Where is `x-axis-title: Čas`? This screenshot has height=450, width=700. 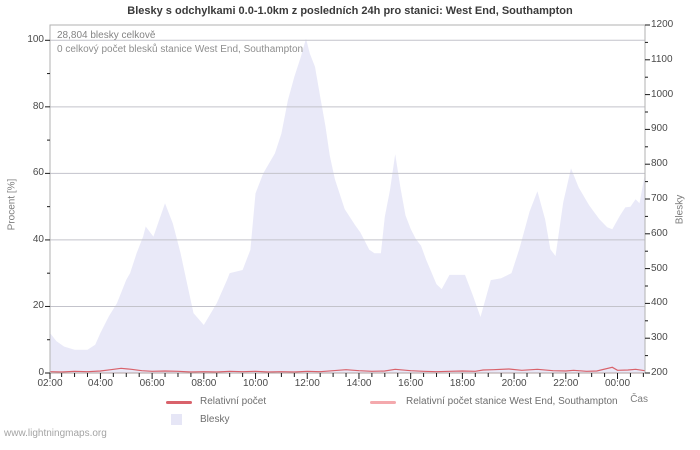 x-axis-title: Čas is located at coordinates (639, 399).